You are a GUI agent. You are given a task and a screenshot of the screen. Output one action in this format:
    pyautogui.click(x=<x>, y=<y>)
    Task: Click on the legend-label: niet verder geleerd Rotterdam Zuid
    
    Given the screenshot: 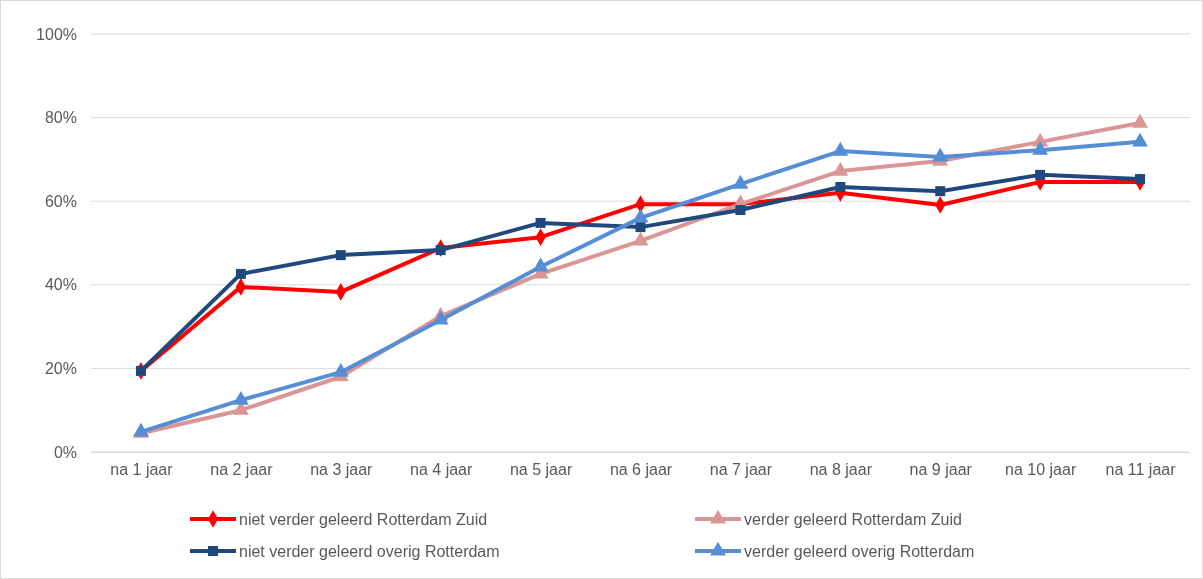 What is the action you would take?
    pyautogui.click(x=363, y=519)
    